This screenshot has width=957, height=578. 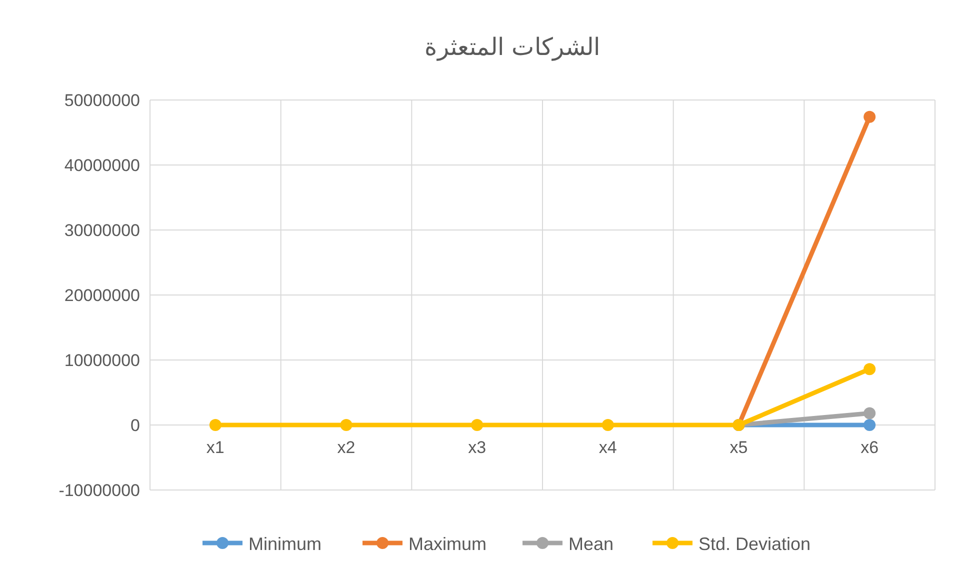 I want to click on x-tick-label: x3, so click(x=477, y=447).